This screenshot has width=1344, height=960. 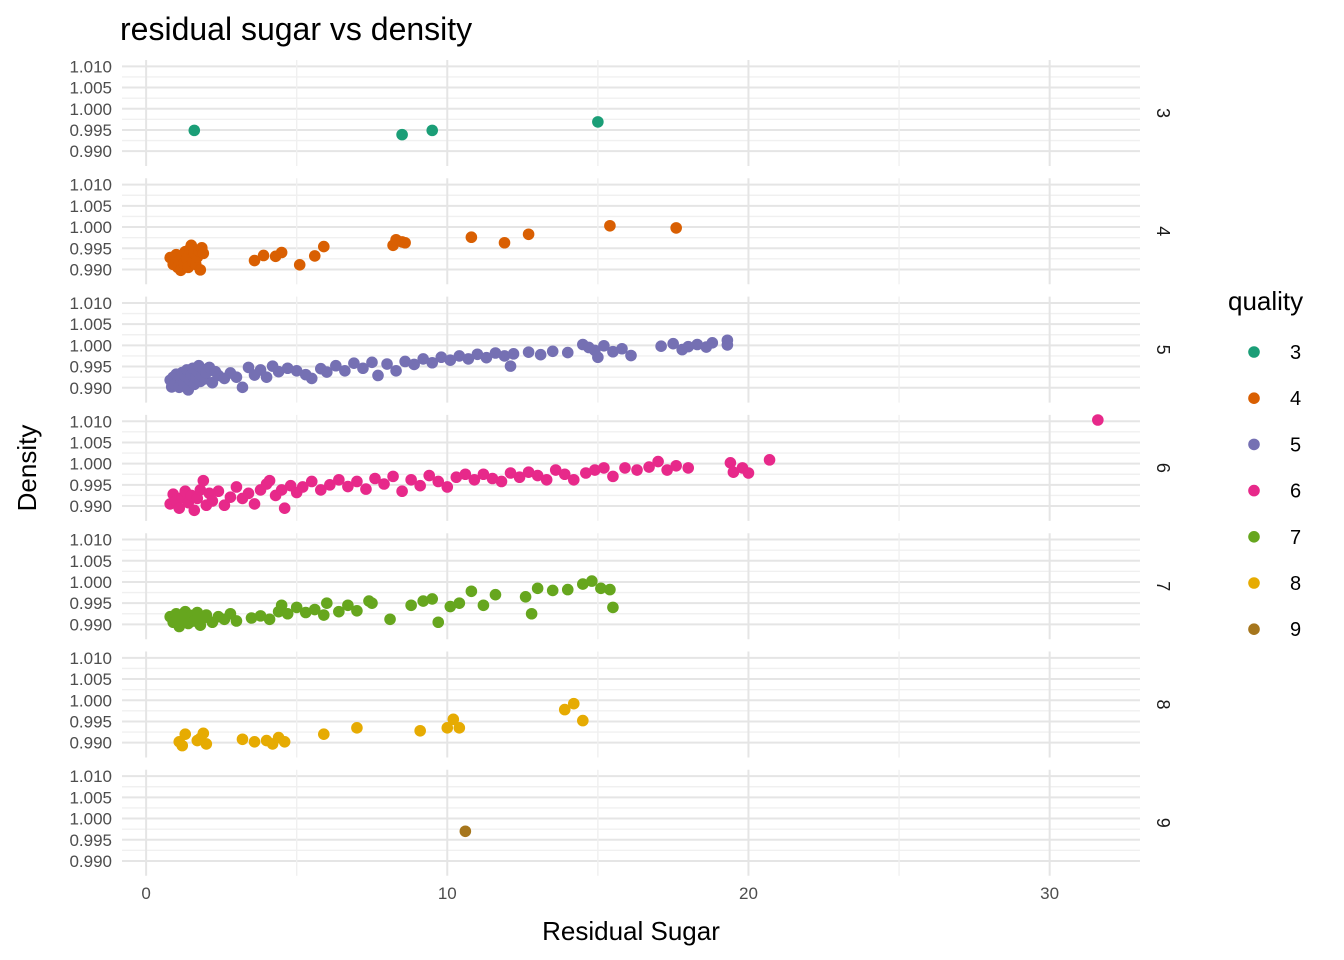 I want to click on legend-label: 3, so click(x=1295, y=353).